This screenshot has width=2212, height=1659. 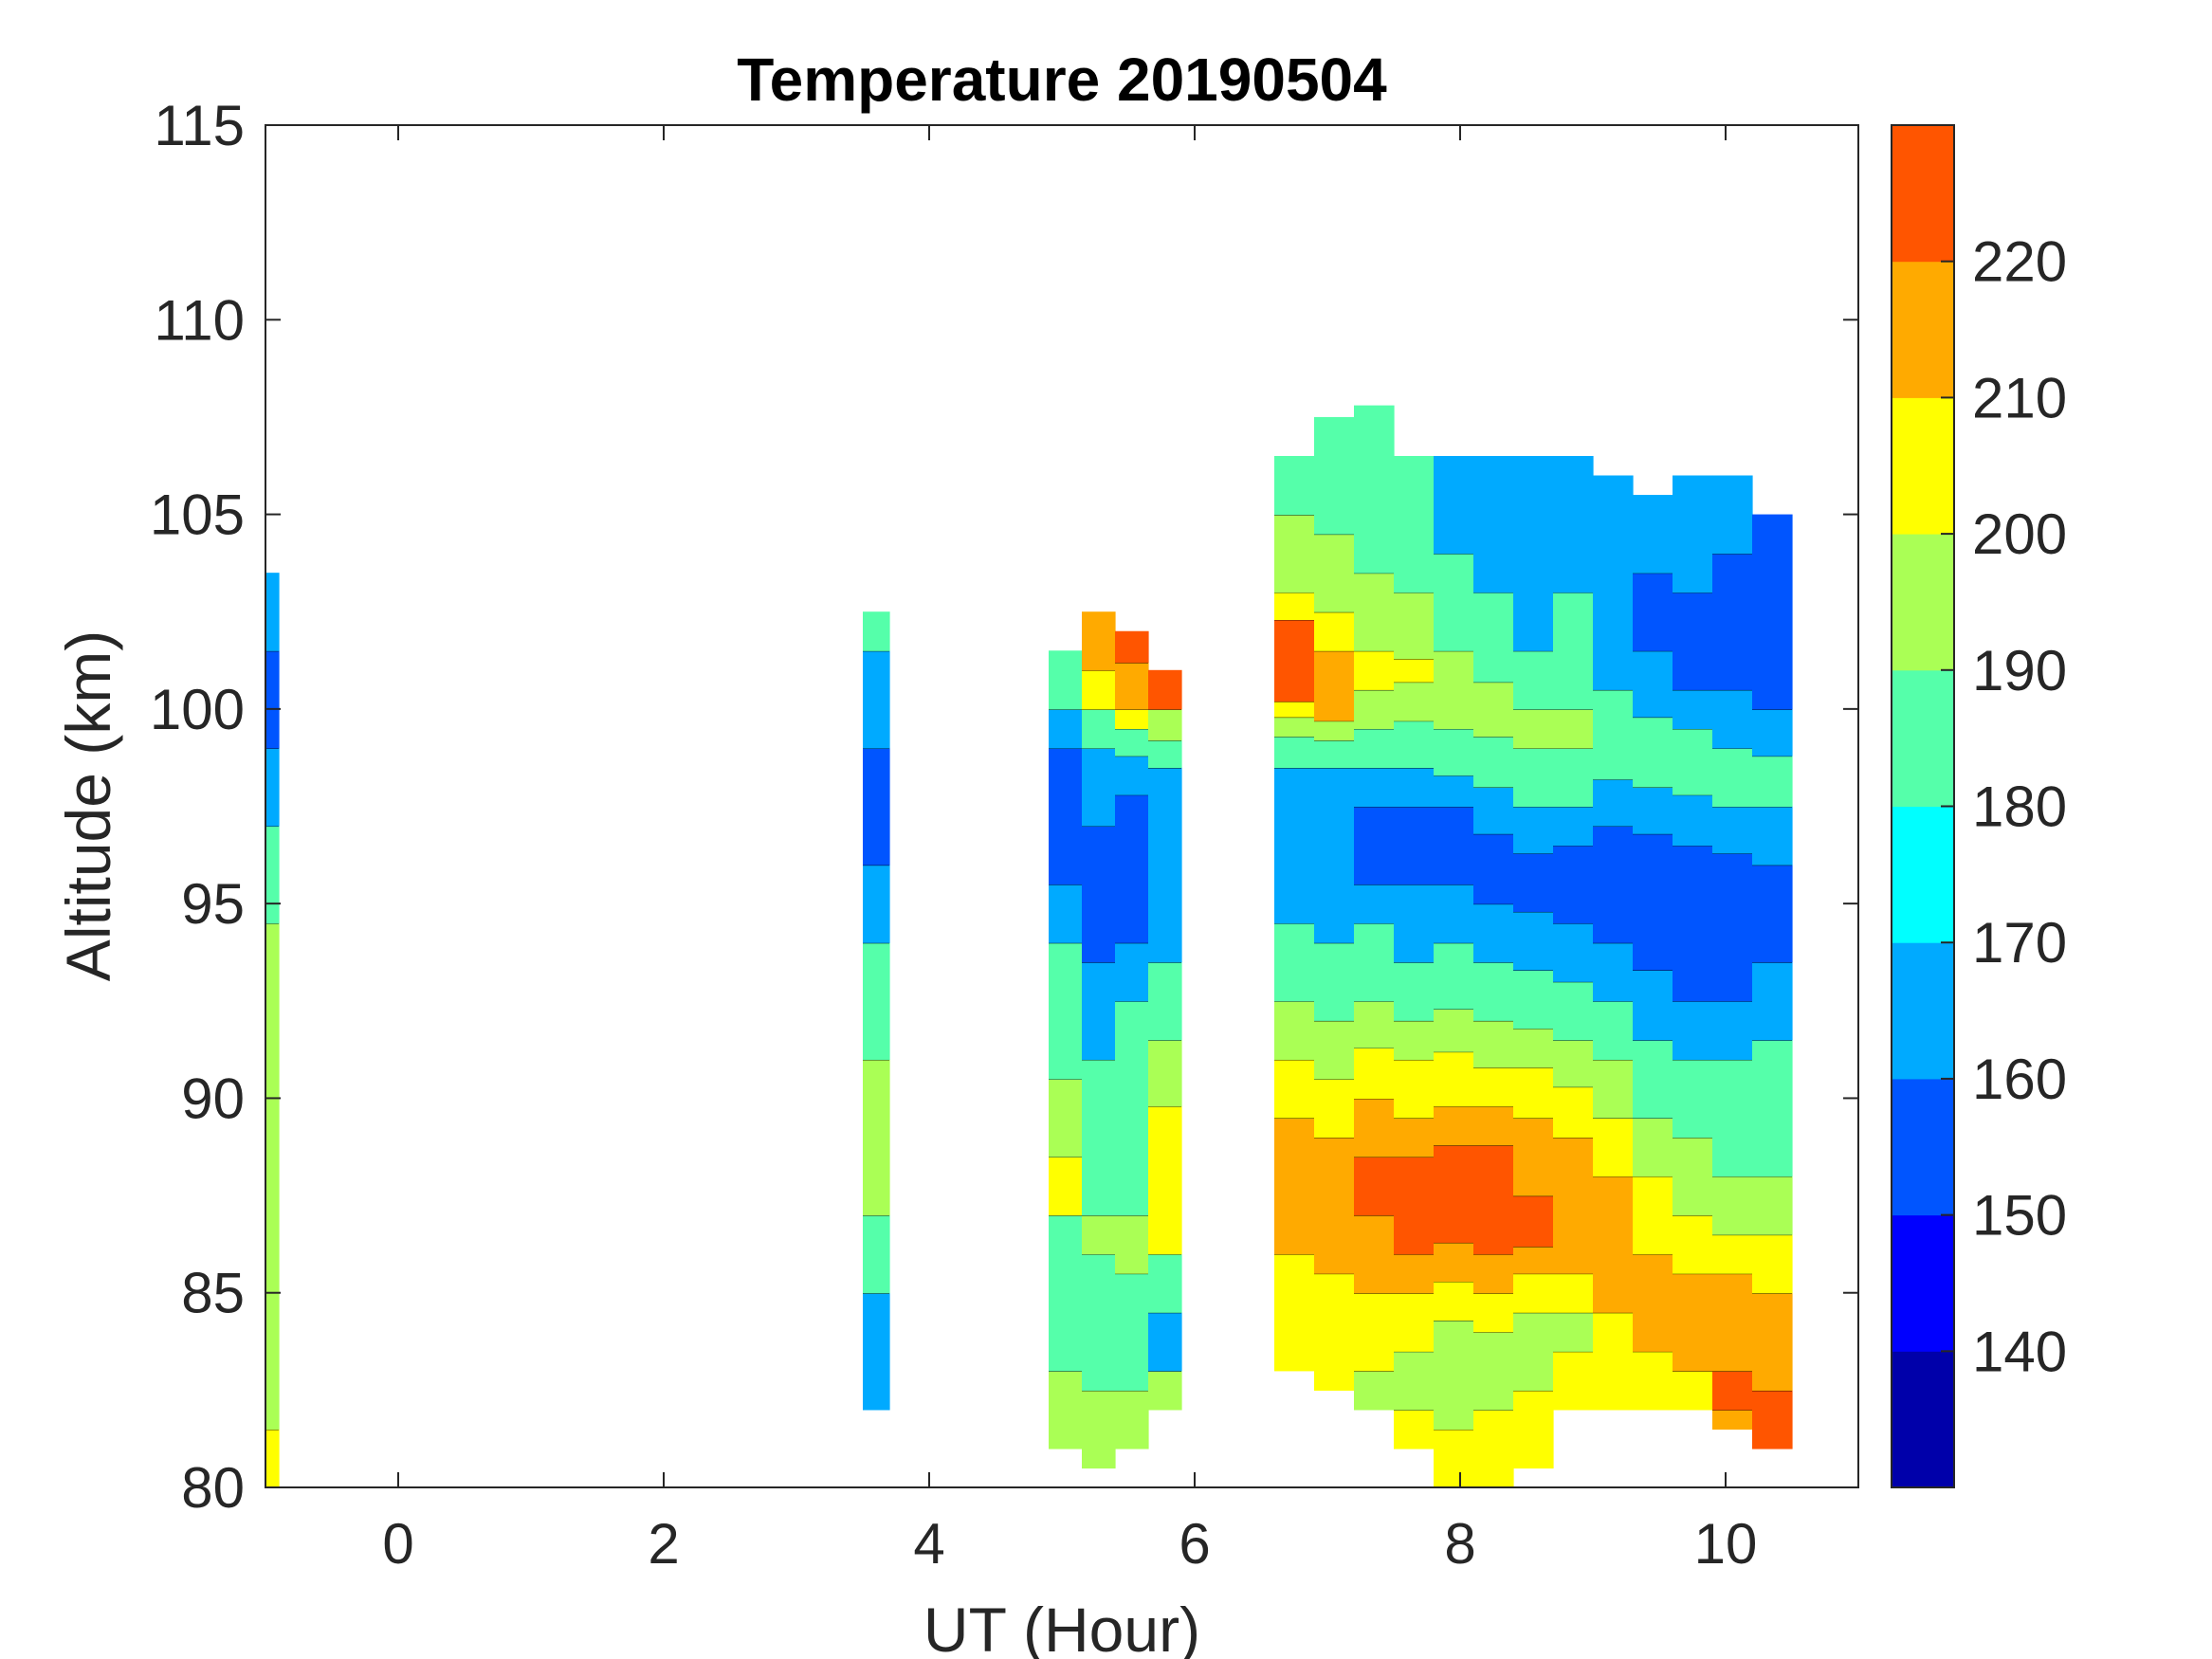 I want to click on colorbar-tick-label: 210, so click(x=2019, y=397).